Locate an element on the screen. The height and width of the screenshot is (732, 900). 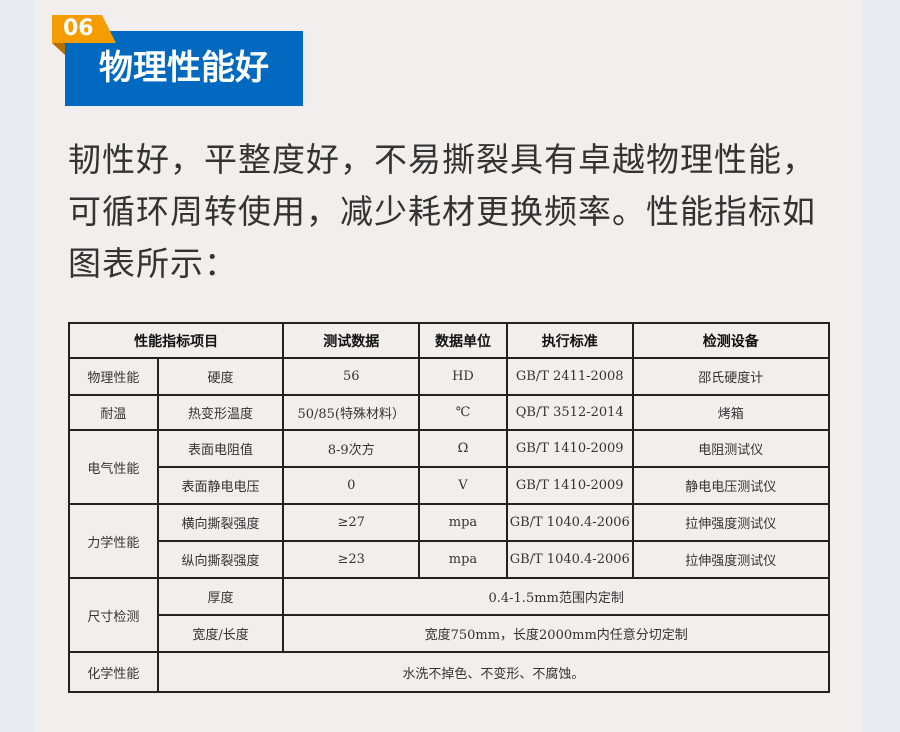
merged-cell: 0.4-1.5mm范围内定制 is located at coordinates (556, 596).